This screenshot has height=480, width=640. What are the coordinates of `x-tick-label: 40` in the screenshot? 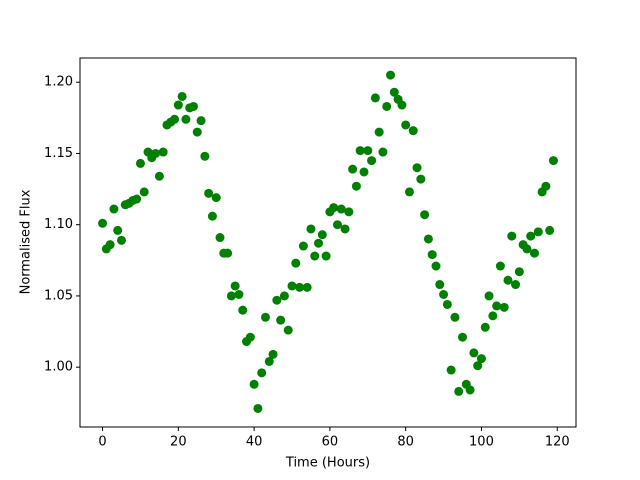 It's located at (254, 442).